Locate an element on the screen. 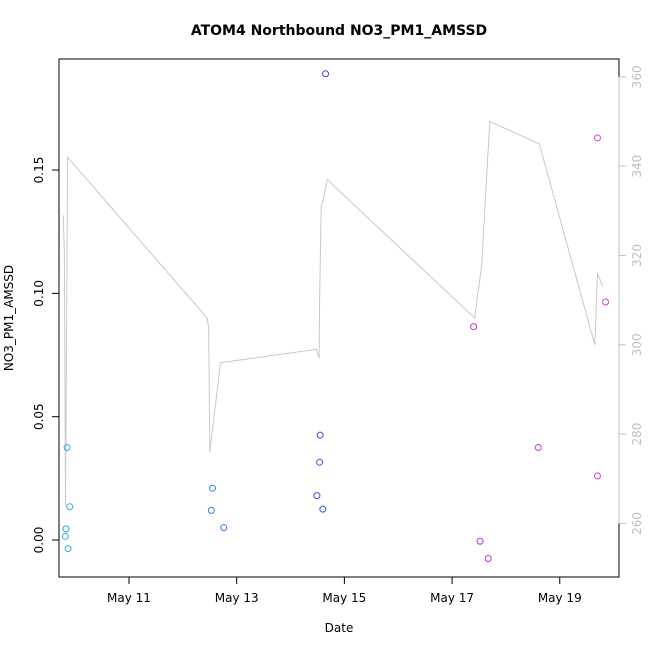 The width and height of the screenshot is (650, 650). x-tick-label: May 17 is located at coordinates (452, 598).